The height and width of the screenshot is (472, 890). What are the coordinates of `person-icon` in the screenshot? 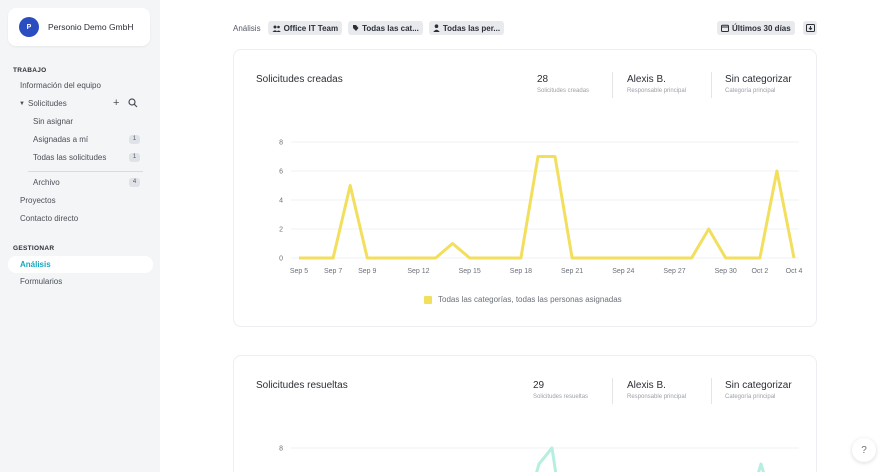 It's located at (436, 28).